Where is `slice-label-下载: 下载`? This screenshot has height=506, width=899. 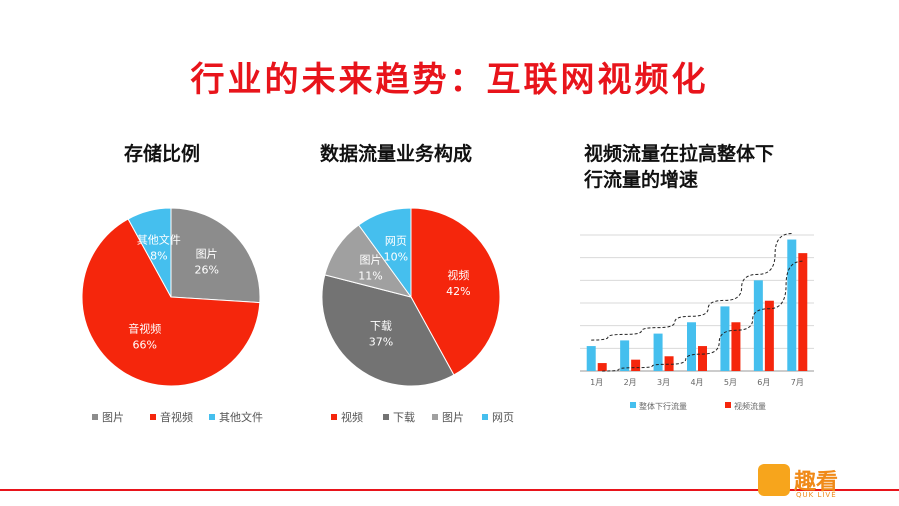
slice-label-下载: 下载 is located at coordinates (381, 326).